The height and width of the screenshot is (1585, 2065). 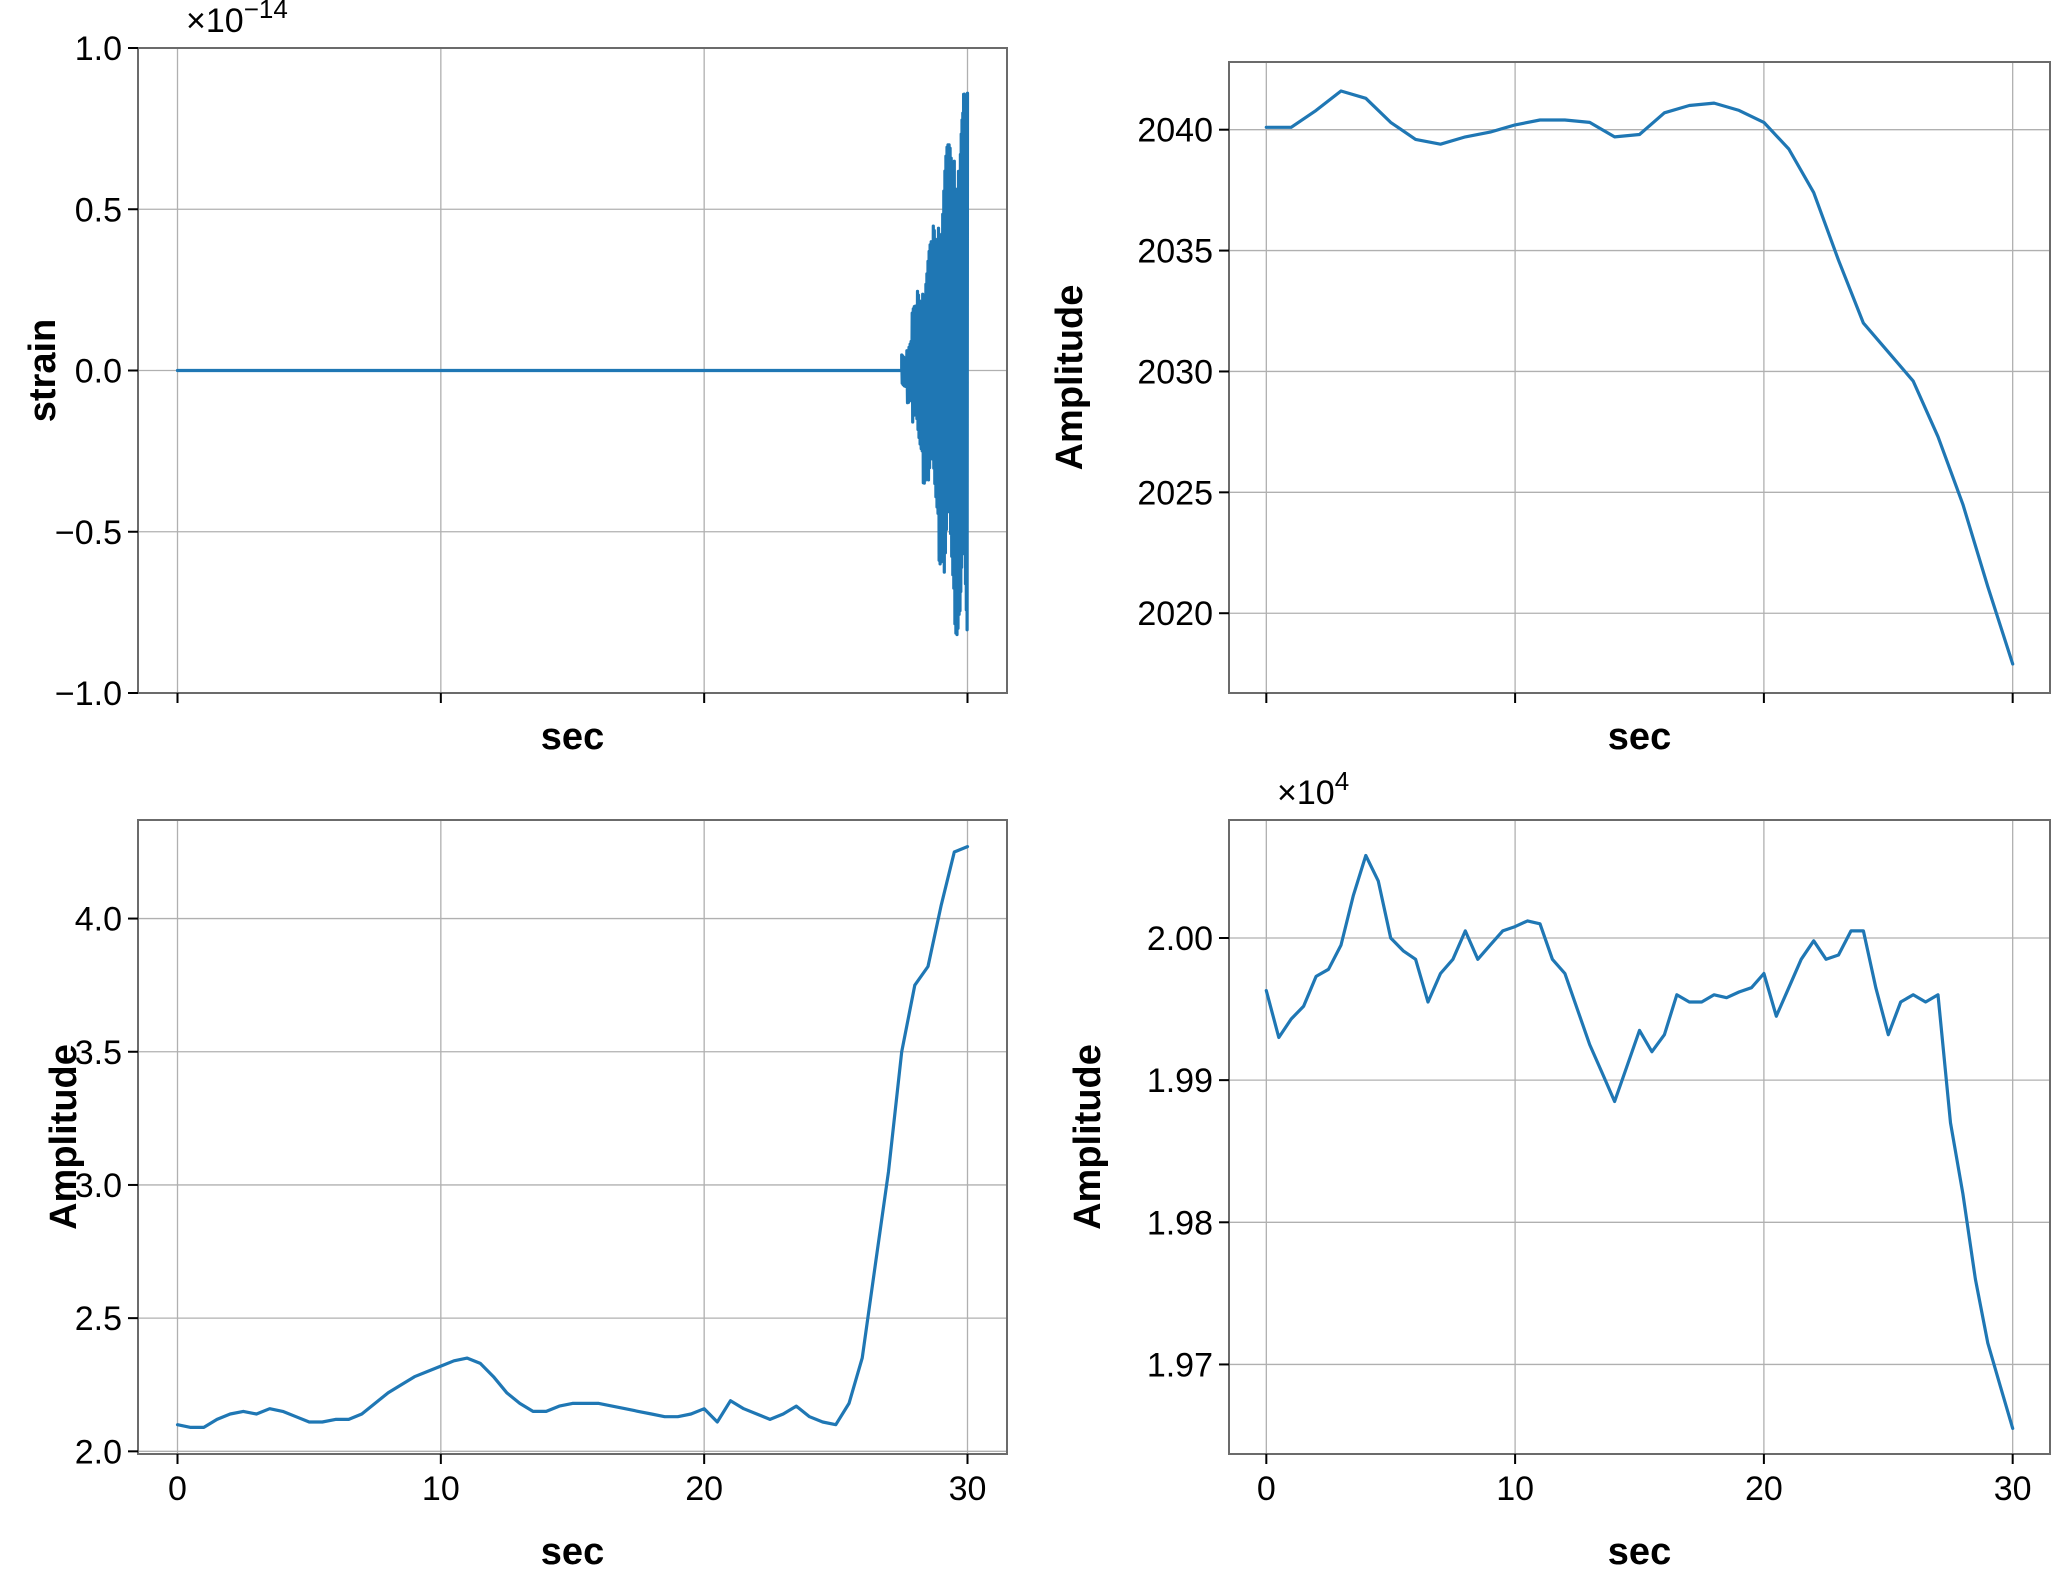 I want to click on y-tick-label: 1.97, so click(x=1180, y=1365).